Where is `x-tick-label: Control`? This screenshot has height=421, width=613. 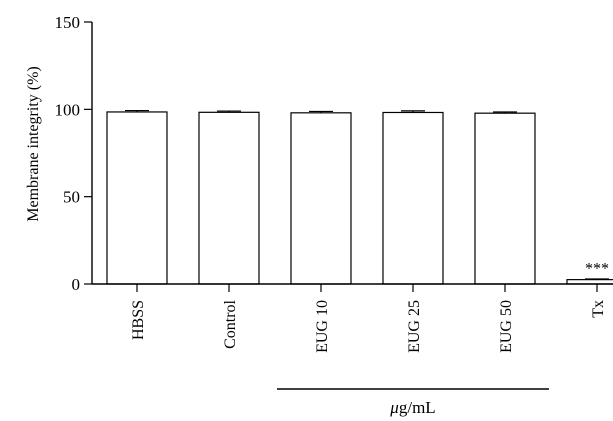 x-tick-label: Control is located at coordinates (230, 323).